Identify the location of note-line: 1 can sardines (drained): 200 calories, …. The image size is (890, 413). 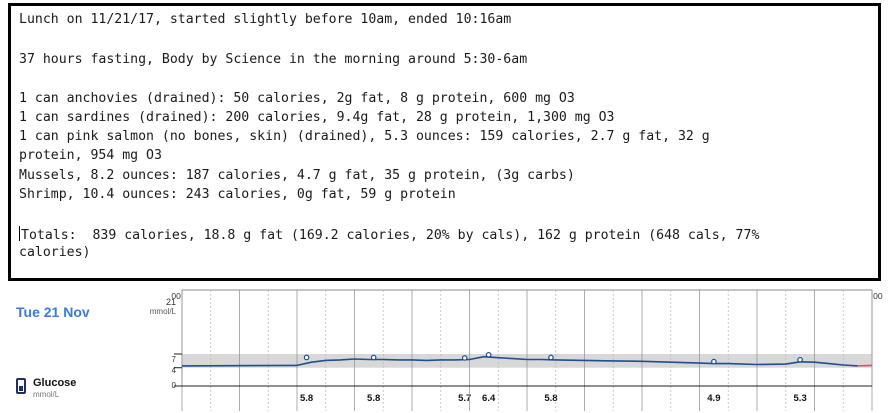
(317, 117).